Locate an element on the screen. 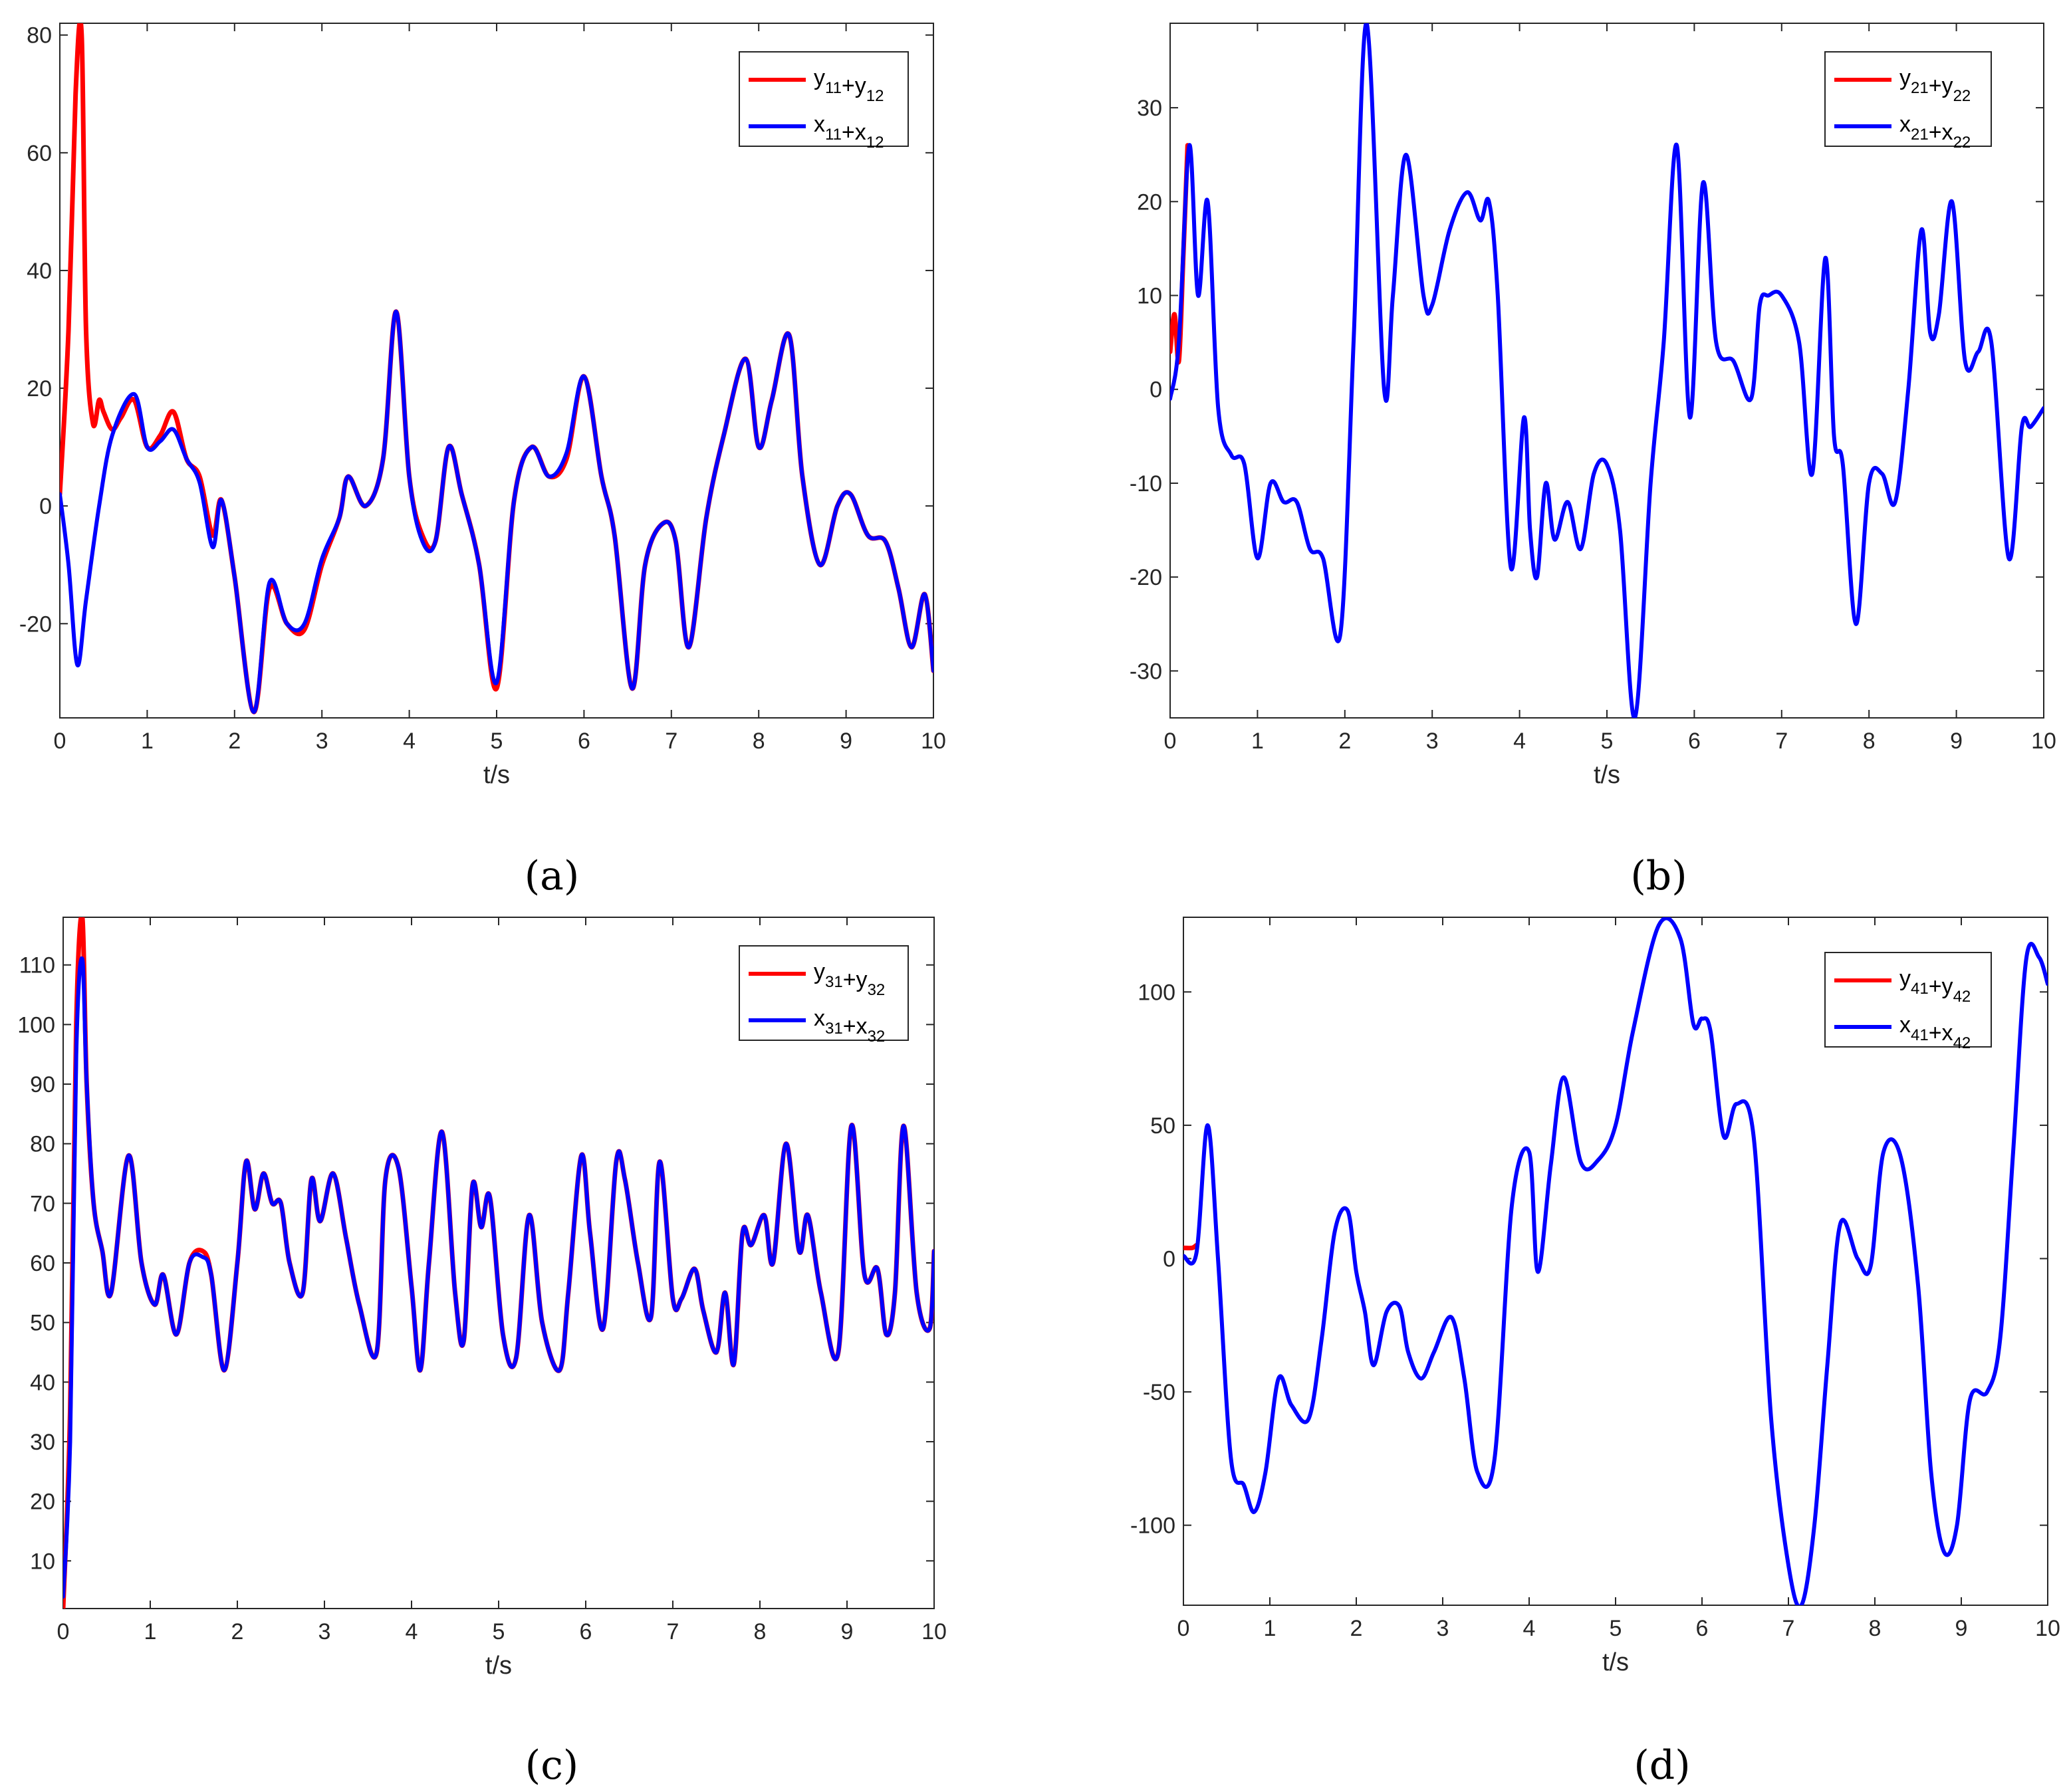  legend-label: x21+x22 is located at coordinates (1935, 132).